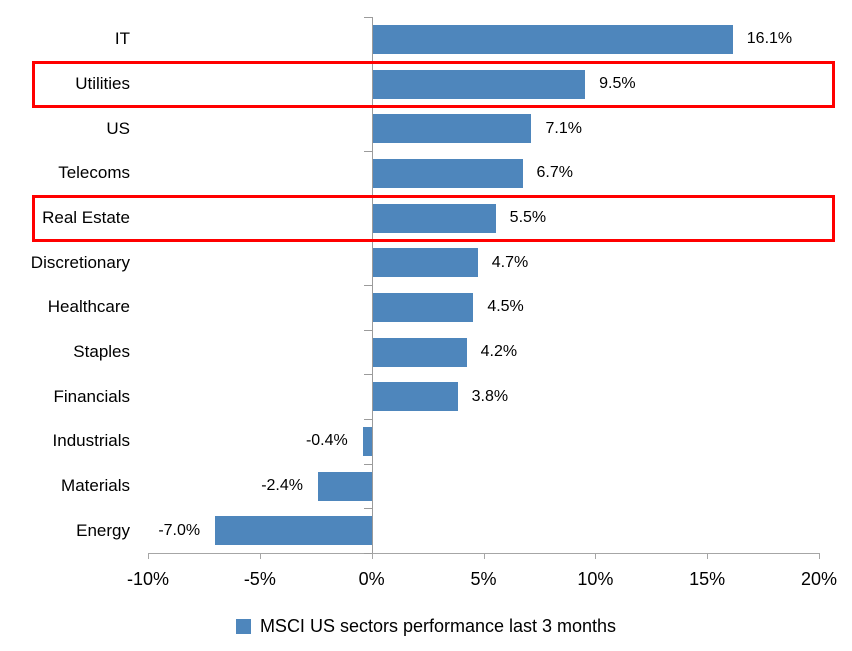  What do you see at coordinates (617, 83) in the screenshot?
I see `value-label-utilities: 9.5%` at bounding box center [617, 83].